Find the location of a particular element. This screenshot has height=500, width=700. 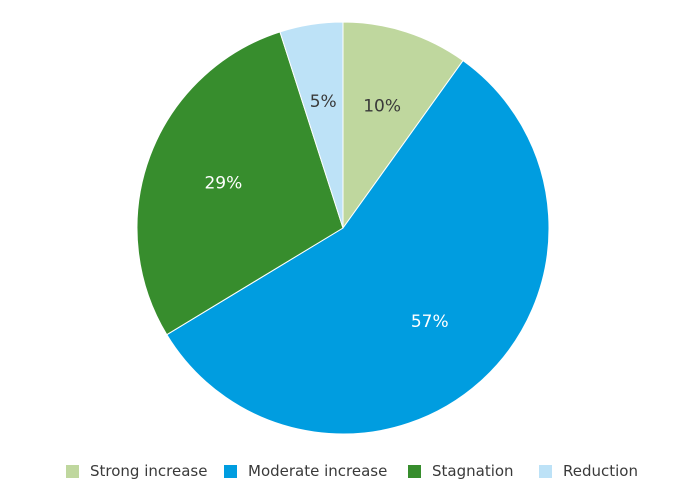

legend-item-strong-increase: Strong increase is located at coordinates (136, 471).